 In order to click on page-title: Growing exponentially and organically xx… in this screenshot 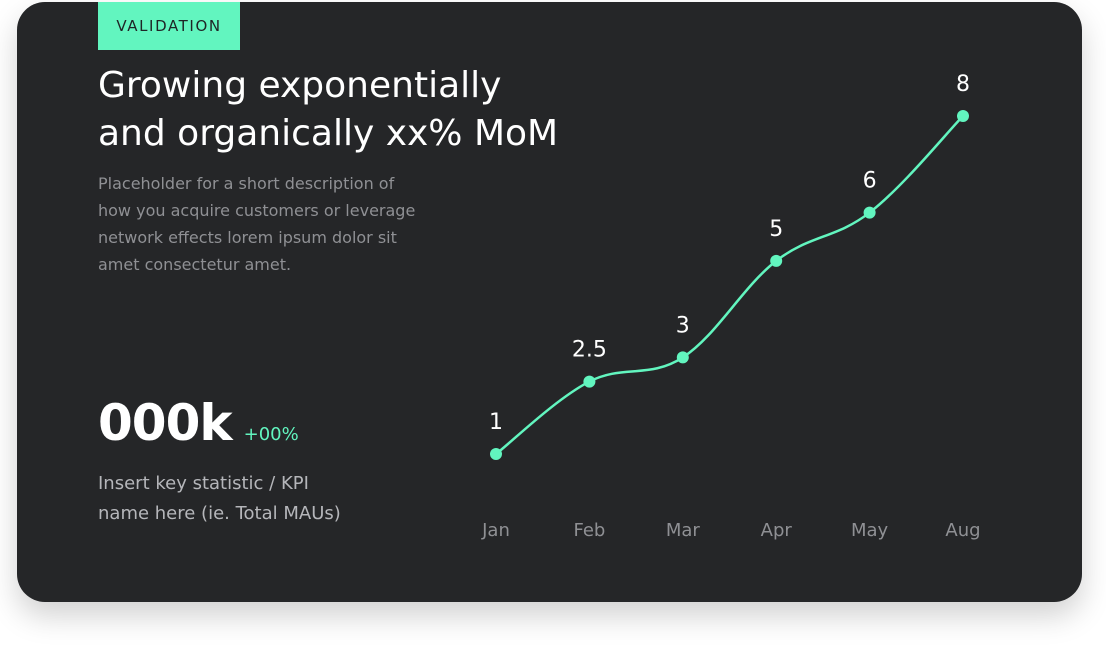, I will do `click(358, 110)`.